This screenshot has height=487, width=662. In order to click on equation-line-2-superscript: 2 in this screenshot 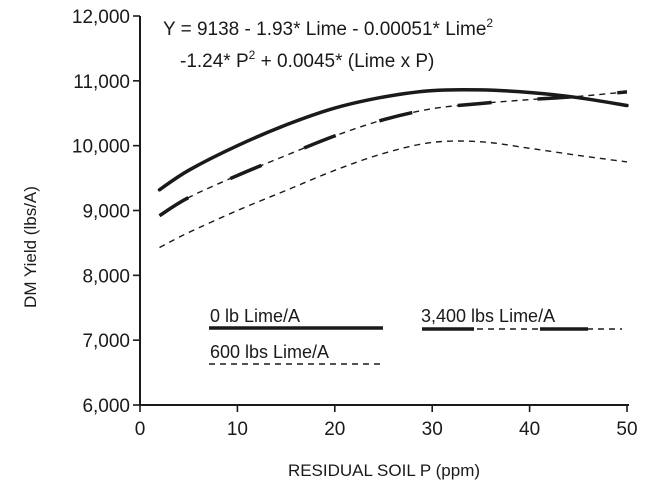, I will do `click(252, 55)`.